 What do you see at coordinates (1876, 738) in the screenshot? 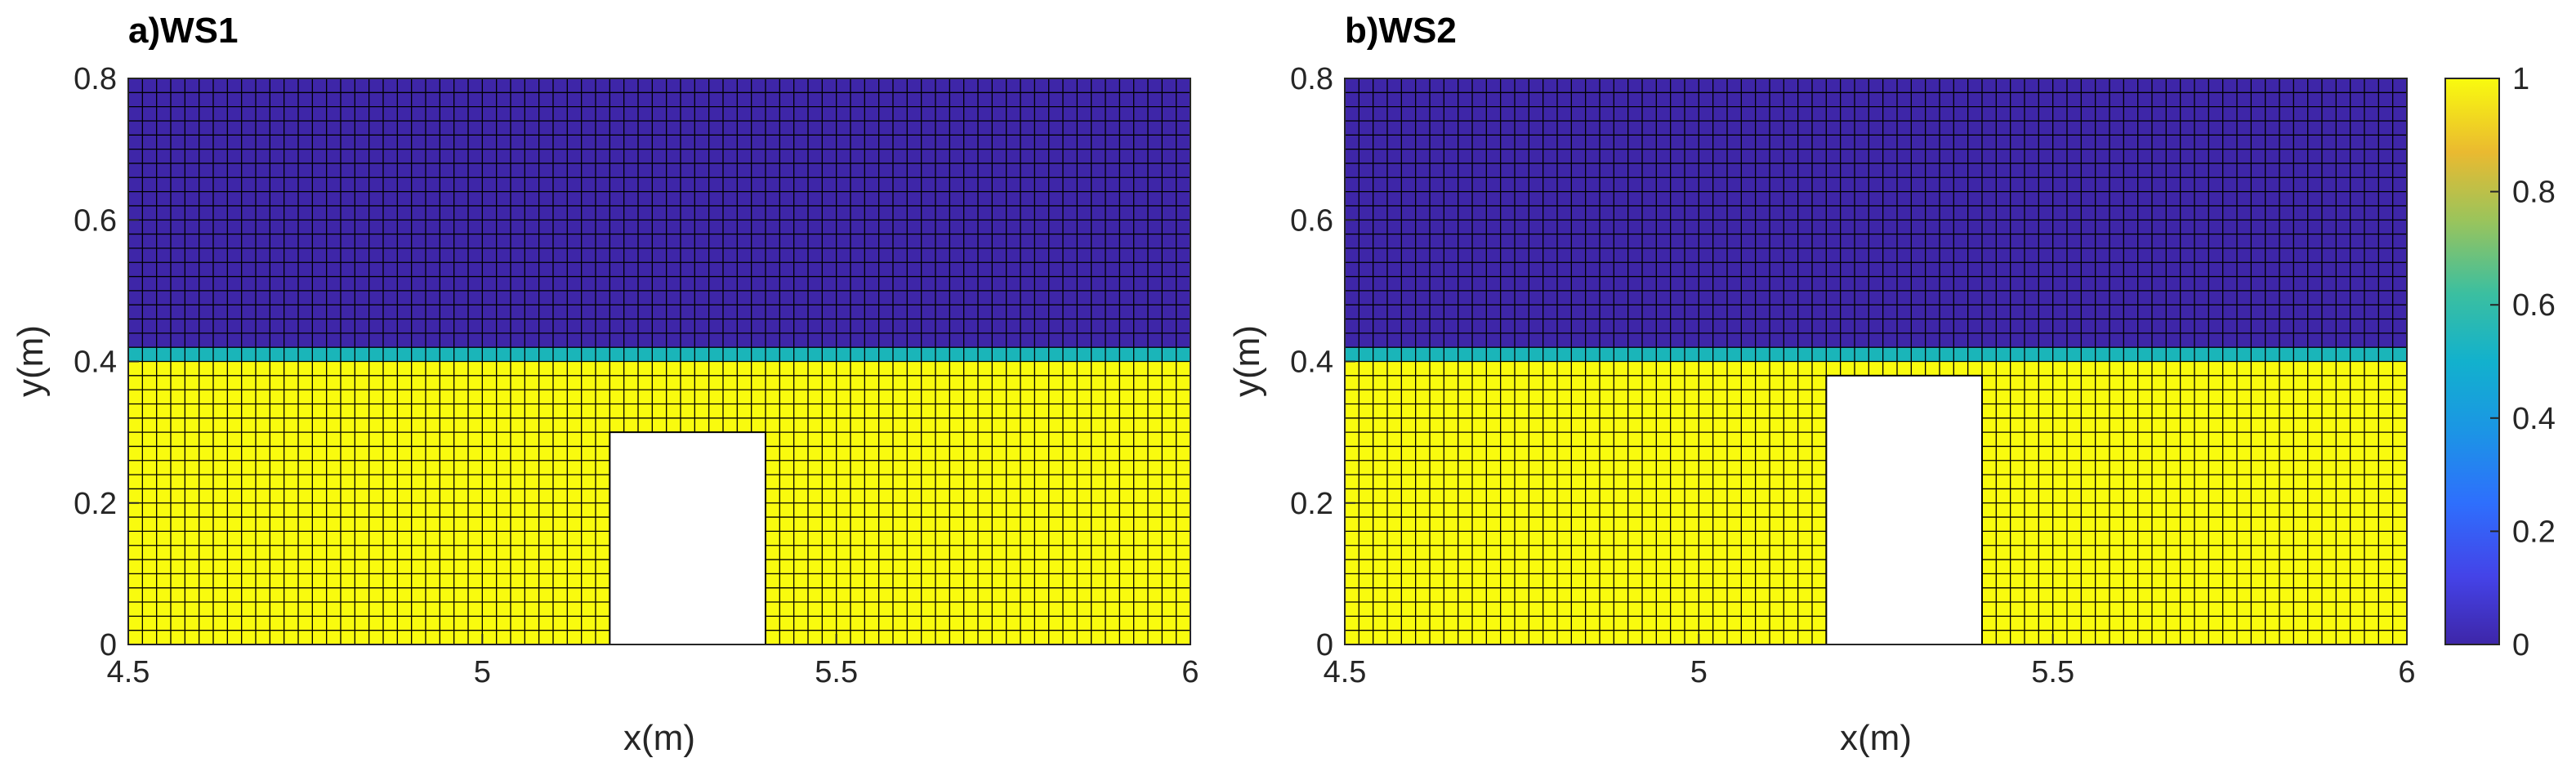
I see `panel-b-x-axis-label: x(m)` at bounding box center [1876, 738].